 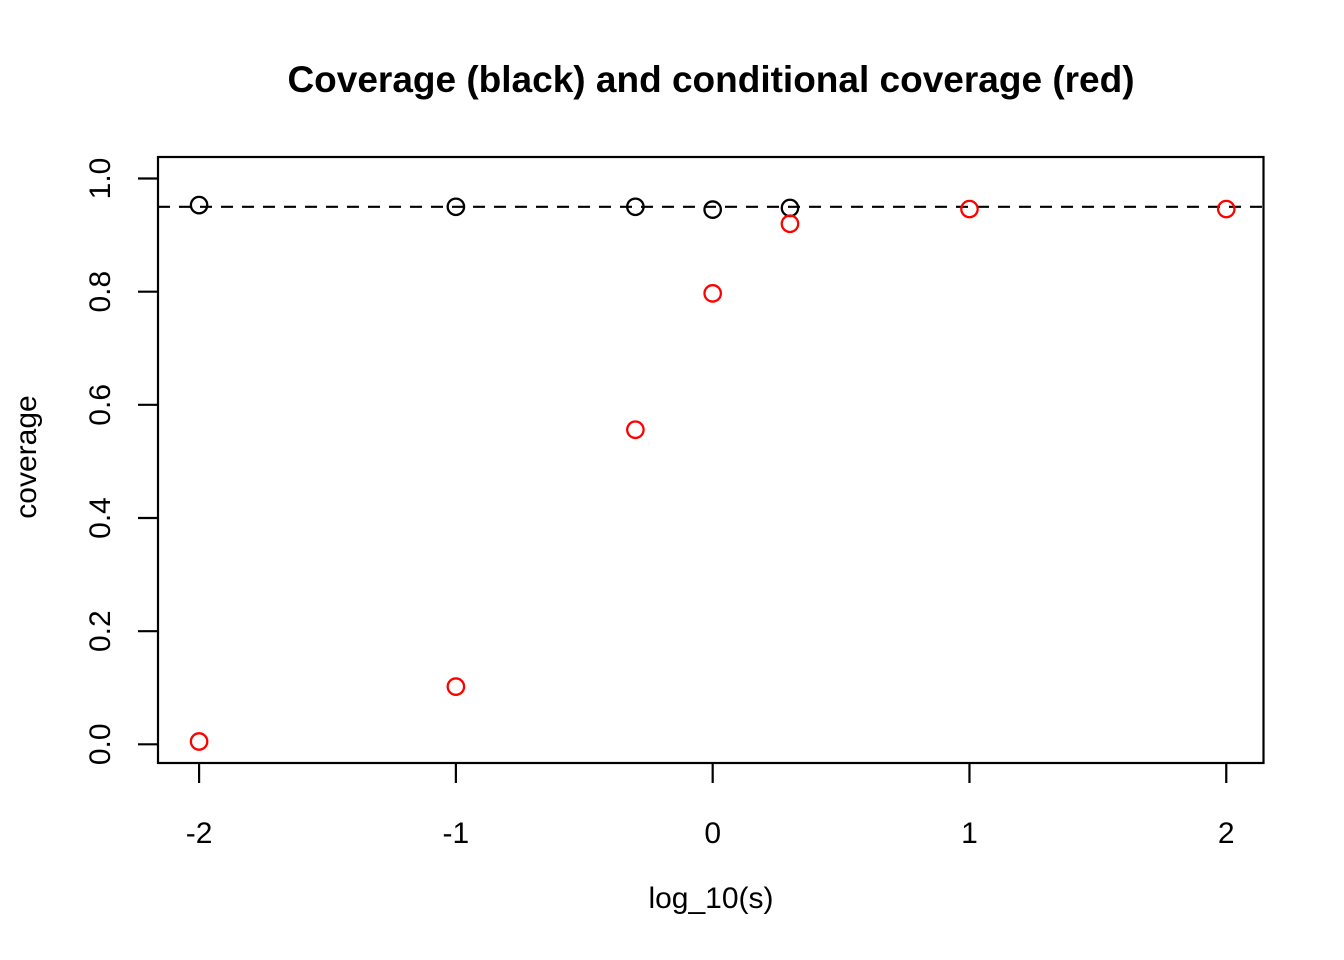 I want to click on x-tick-label: 2, so click(x=1226, y=833).